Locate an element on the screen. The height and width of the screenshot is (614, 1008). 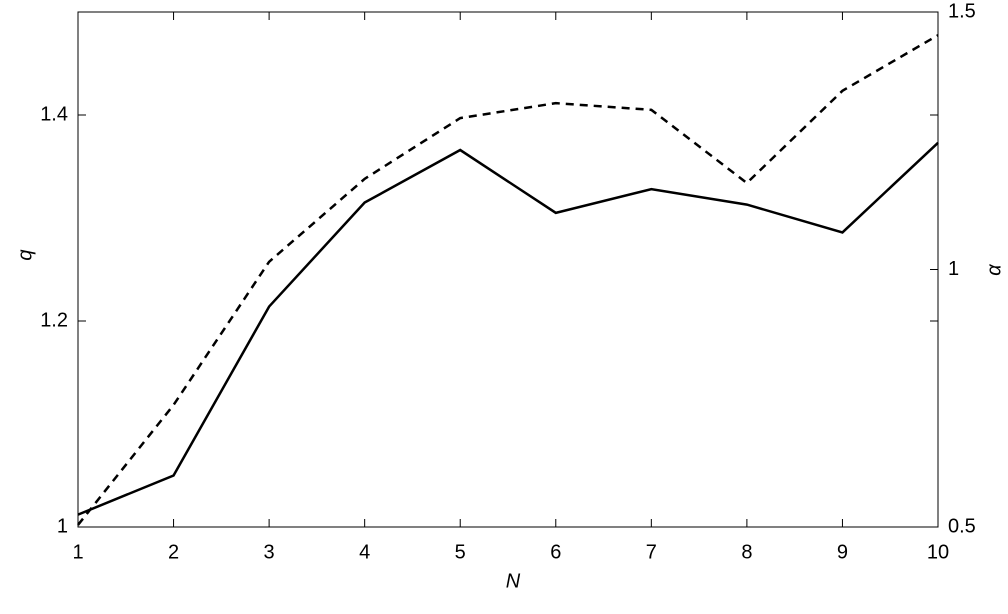
x-tick-label: 10 is located at coordinates (938, 552).